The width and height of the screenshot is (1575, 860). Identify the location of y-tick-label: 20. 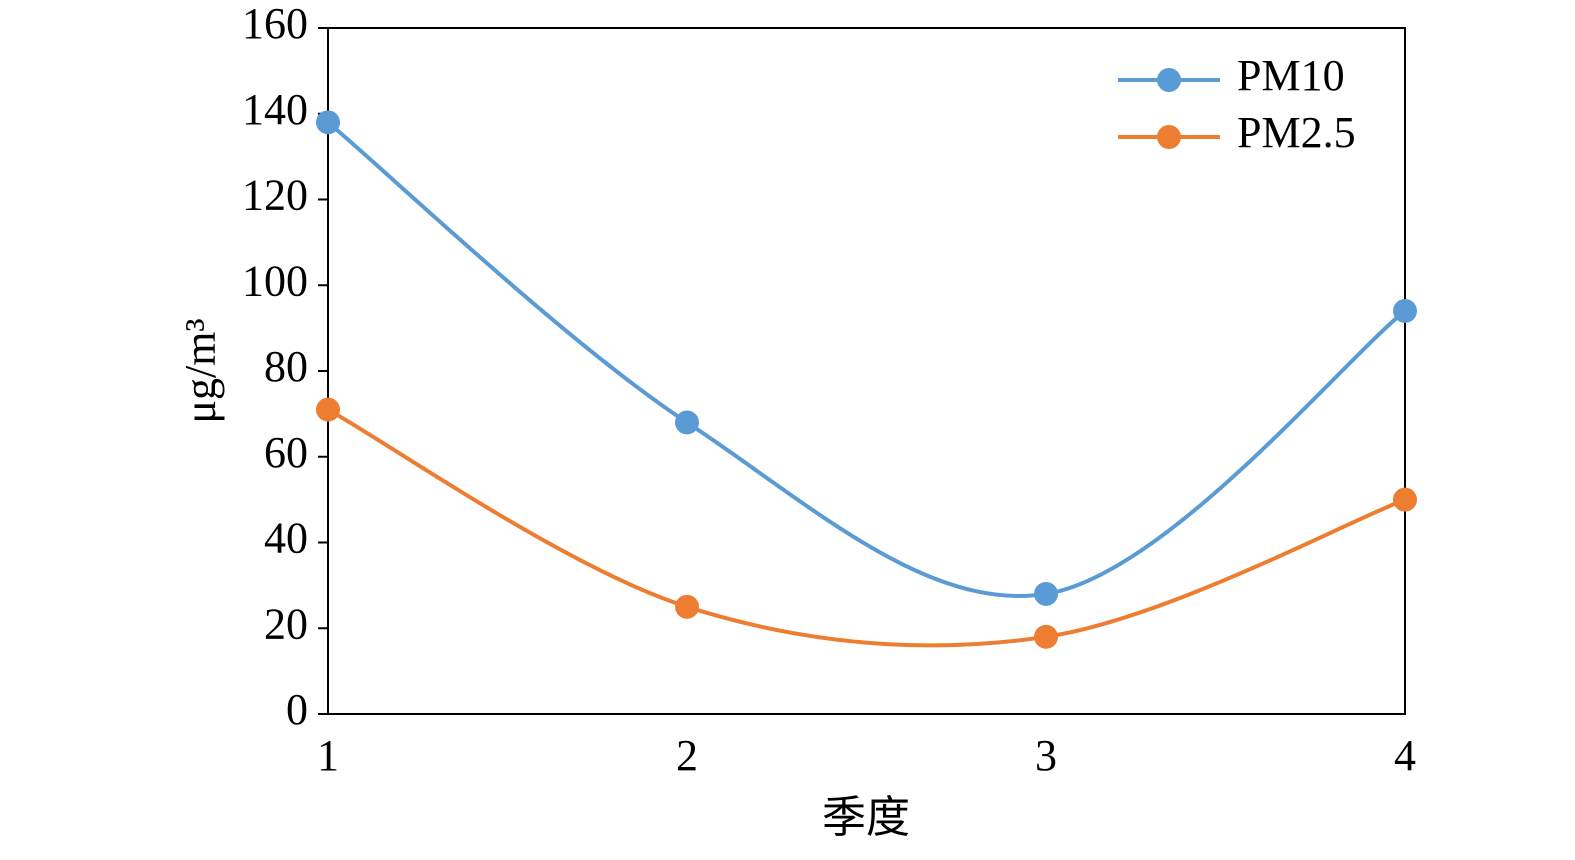
(286, 623).